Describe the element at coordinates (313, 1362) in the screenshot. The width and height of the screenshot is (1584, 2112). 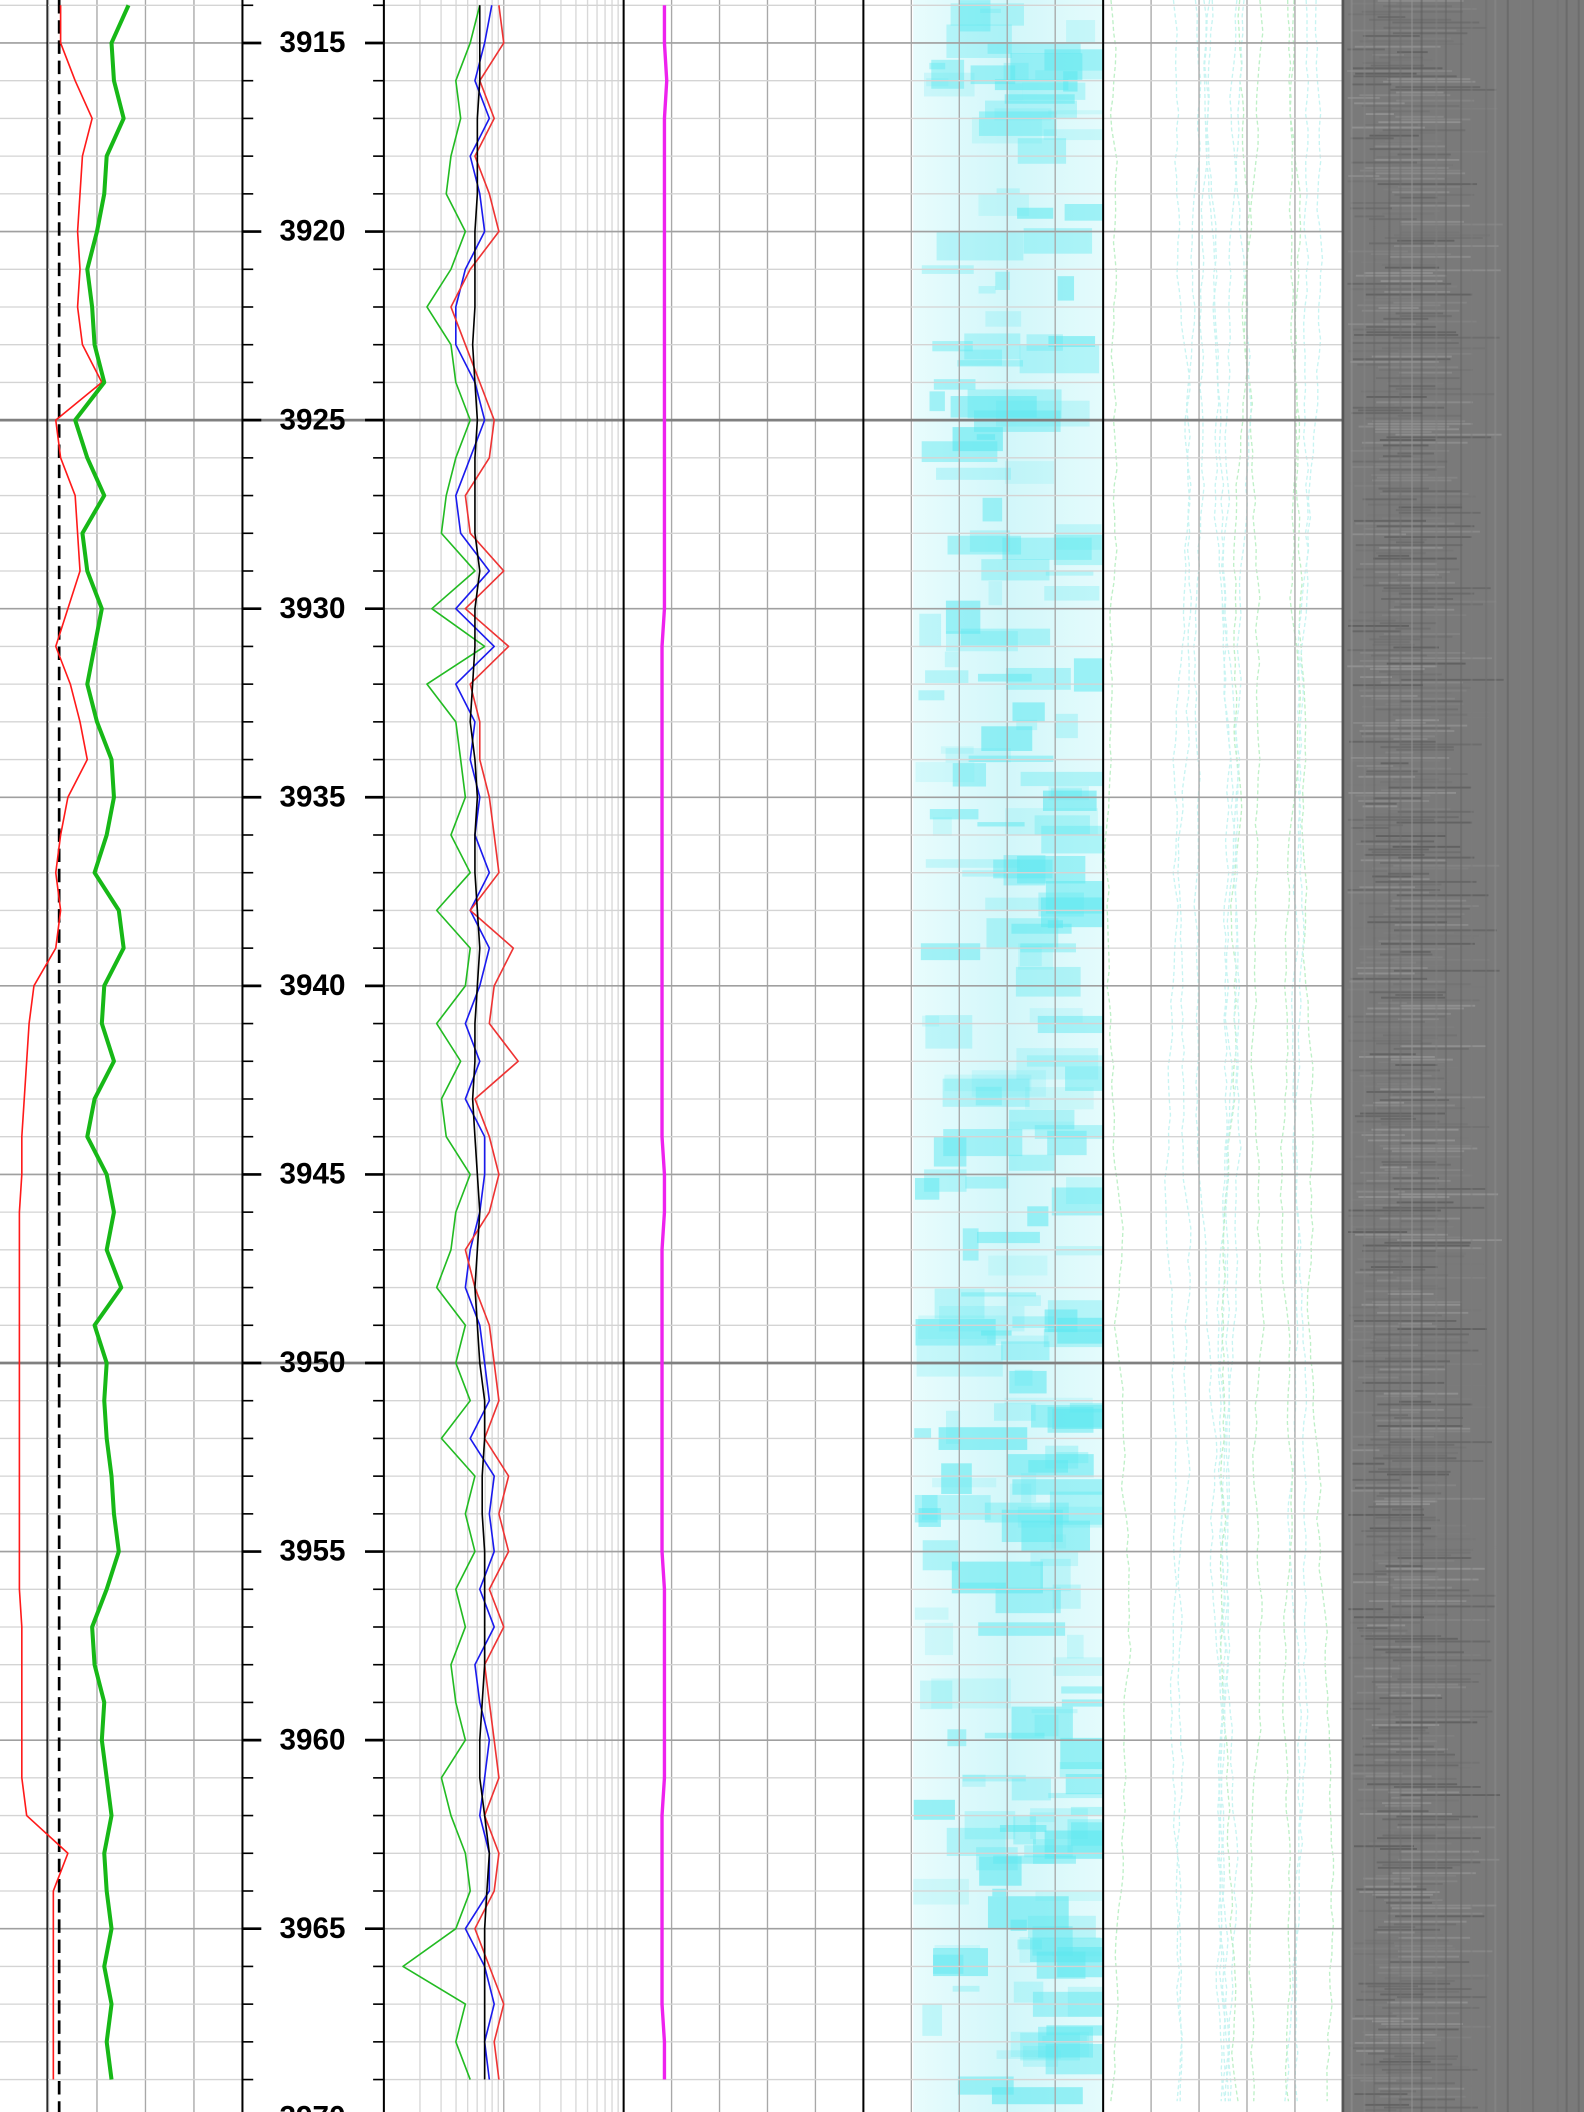
I see `depth-label: 3950` at that location.